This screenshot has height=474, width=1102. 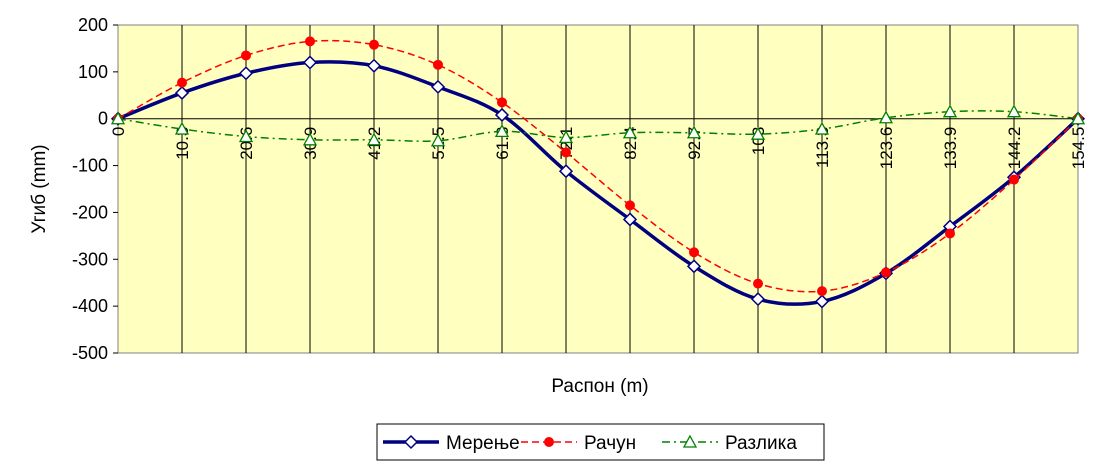 What do you see at coordinates (118, 131) in the screenshot?
I see `x-tick-label: 0` at bounding box center [118, 131].